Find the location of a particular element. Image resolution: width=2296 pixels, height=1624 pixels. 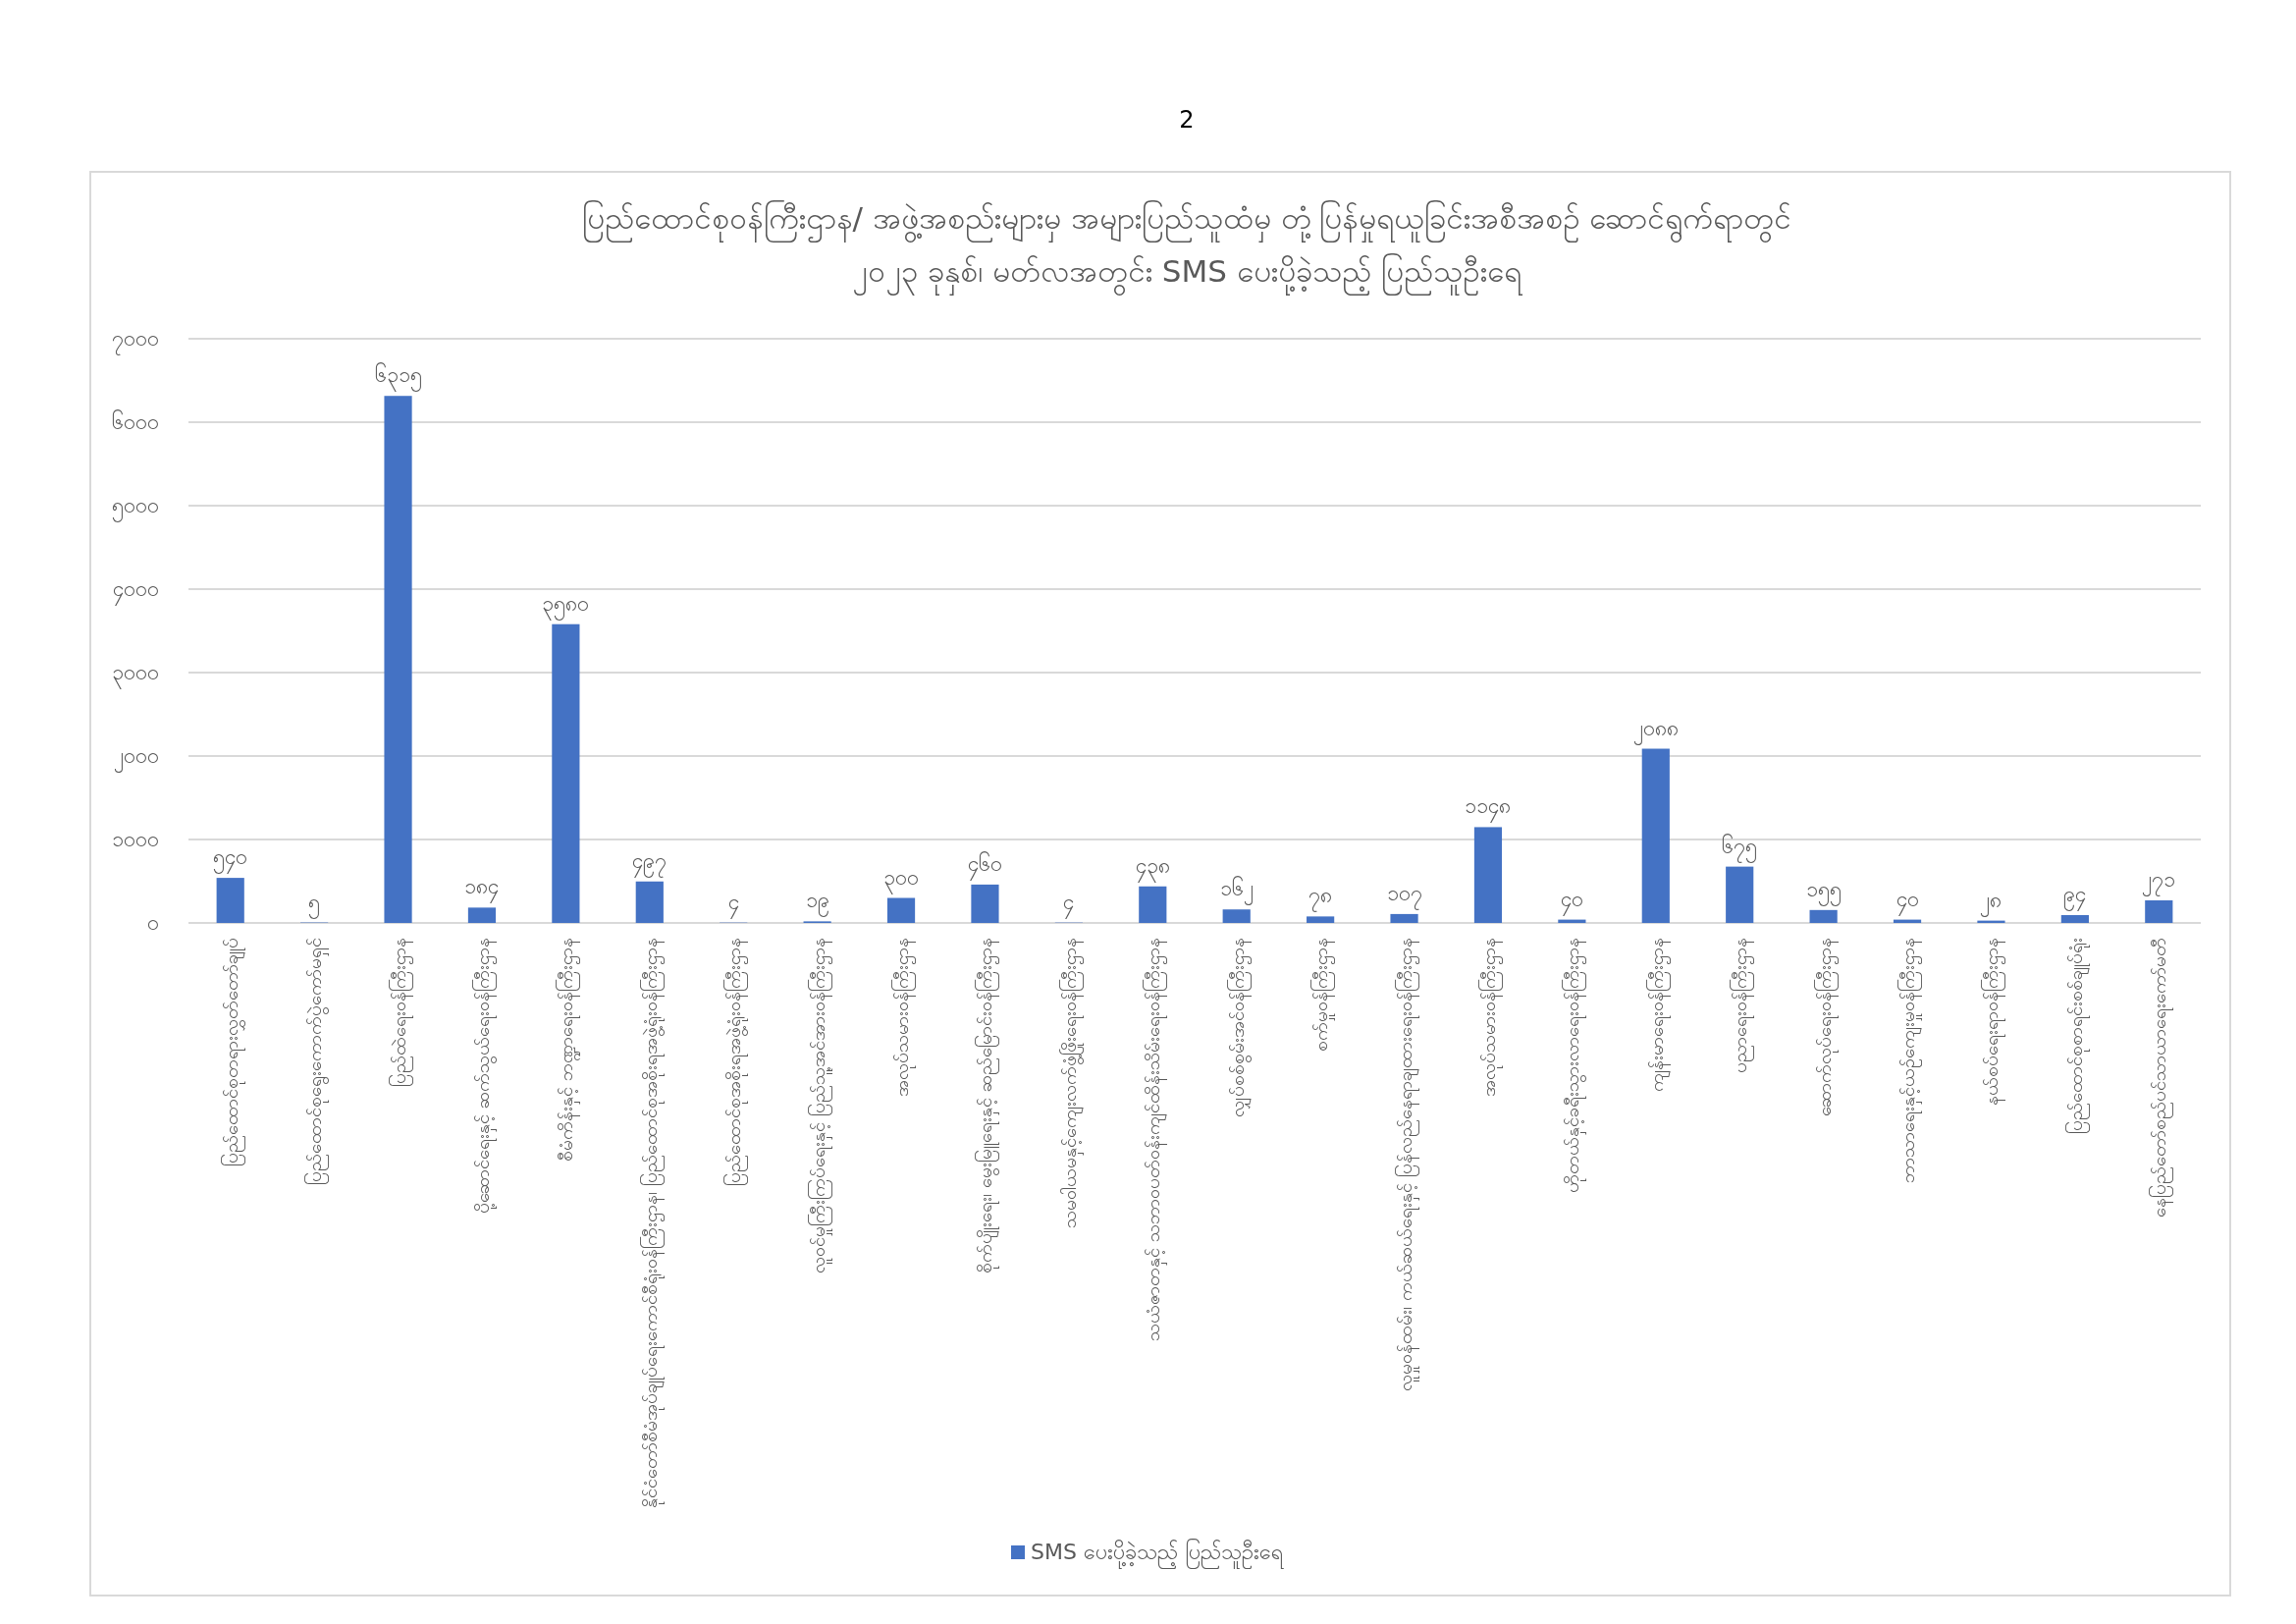

x-tick-label: စိုက်ပျိုးရေး၊ မွေးမြူရေးနှင့် ဆည်မြောင်းဝန်ကြီးဌာန is located at coordinates (988, 1105).